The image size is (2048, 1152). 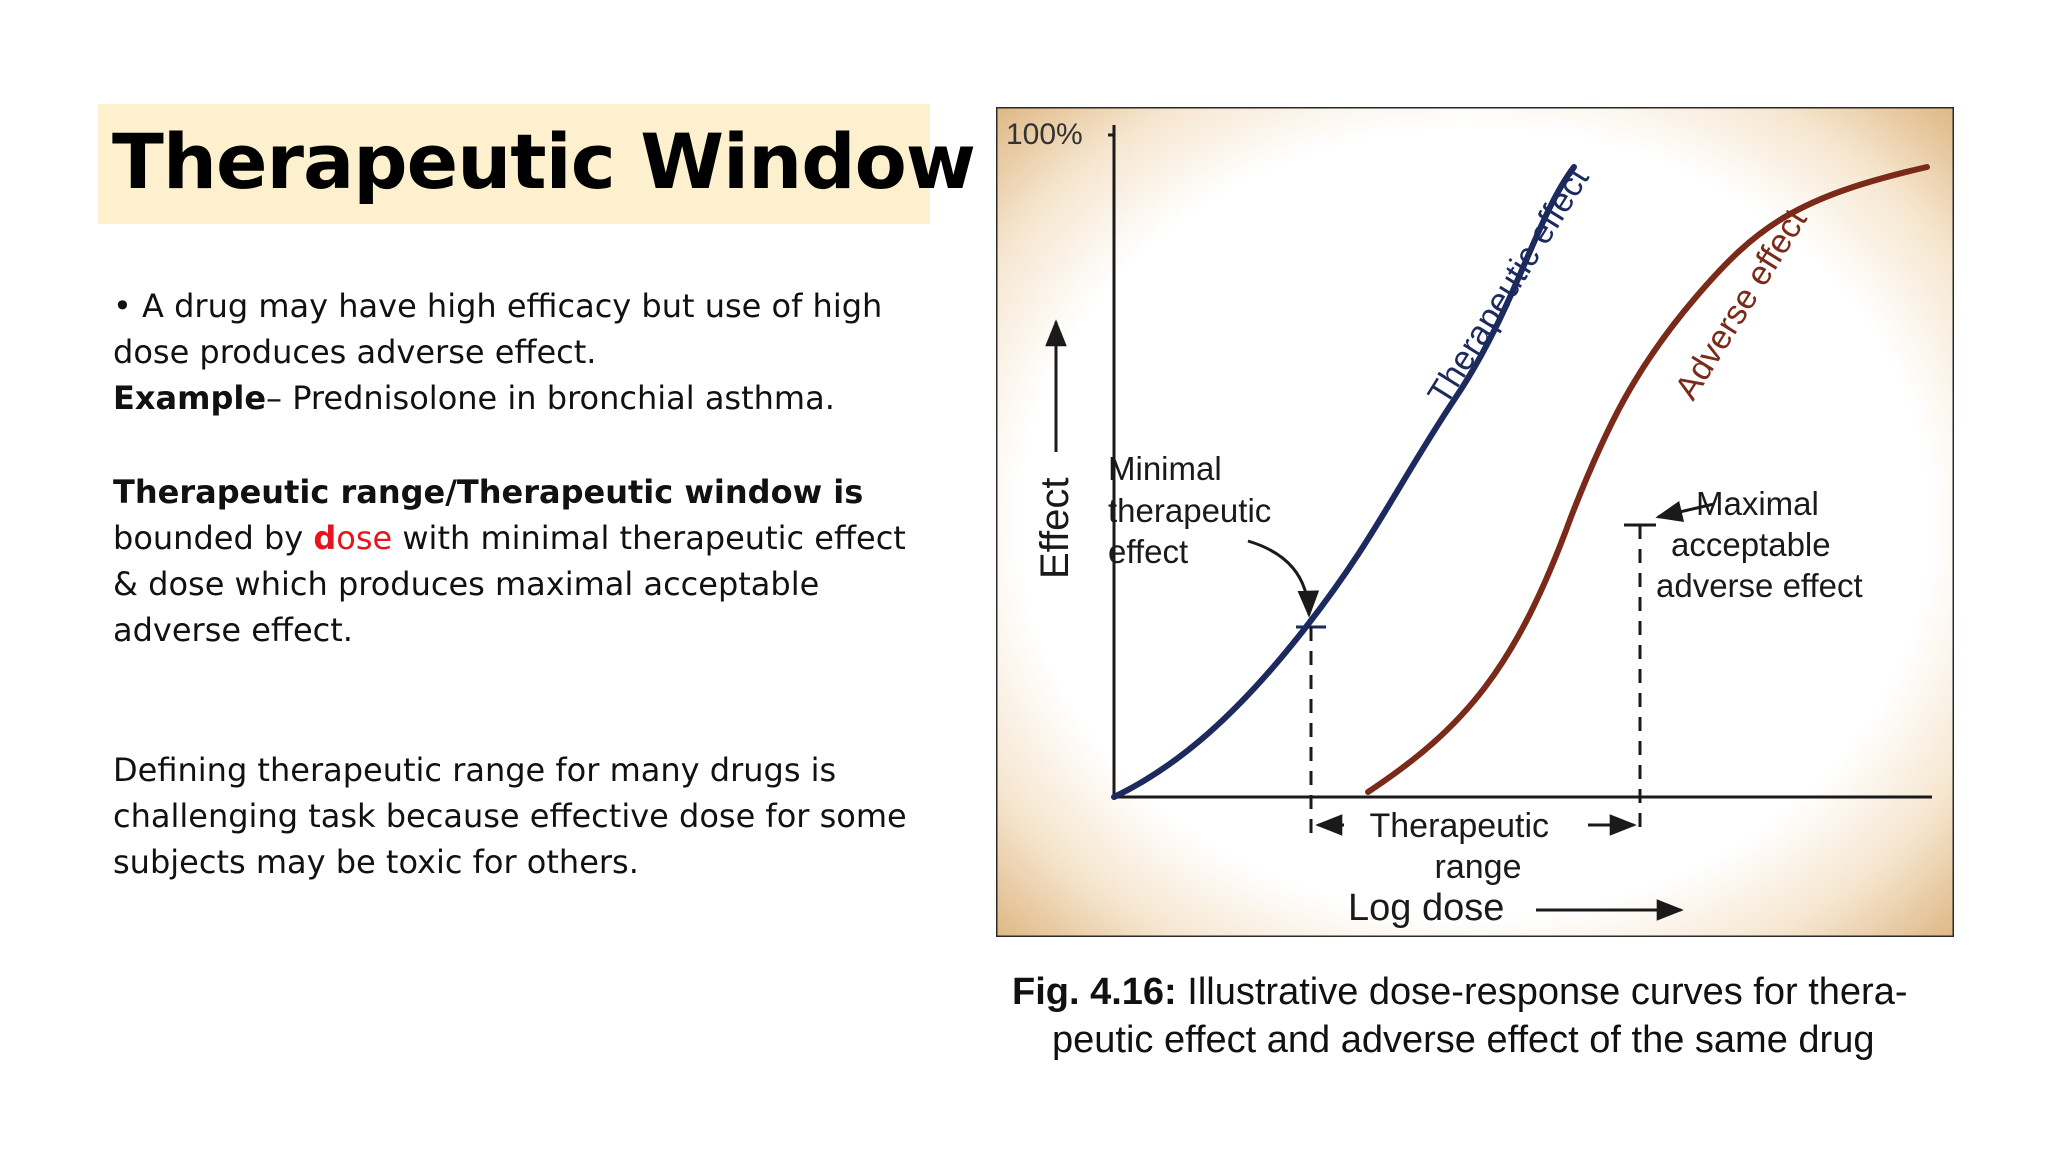 I want to click on x-axis-label: Log dose, so click(x=1426, y=908).